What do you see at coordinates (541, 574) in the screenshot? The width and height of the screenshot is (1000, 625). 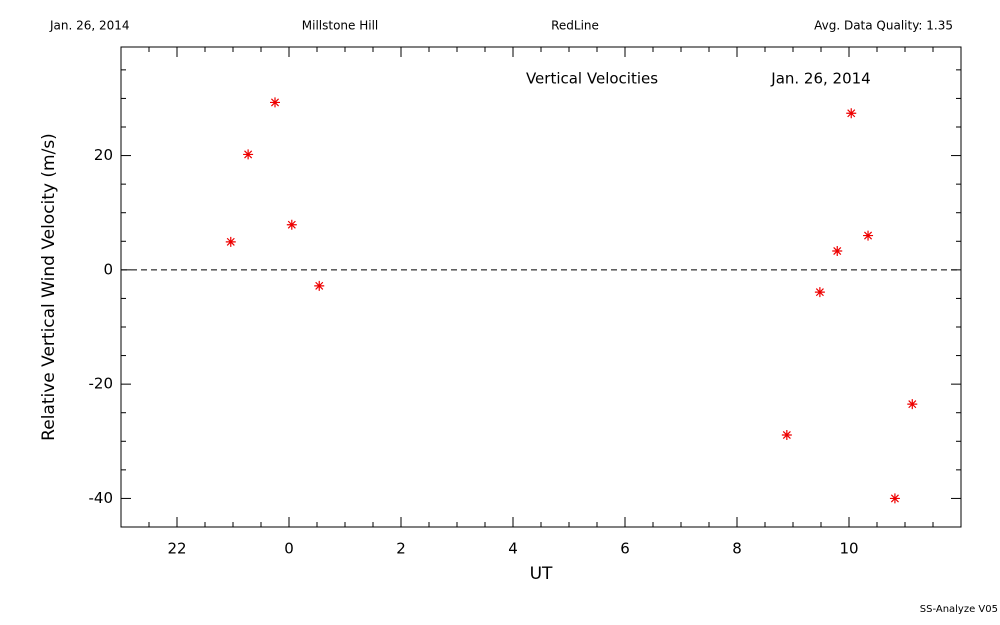 I see `x-axis-label: UT` at bounding box center [541, 574].